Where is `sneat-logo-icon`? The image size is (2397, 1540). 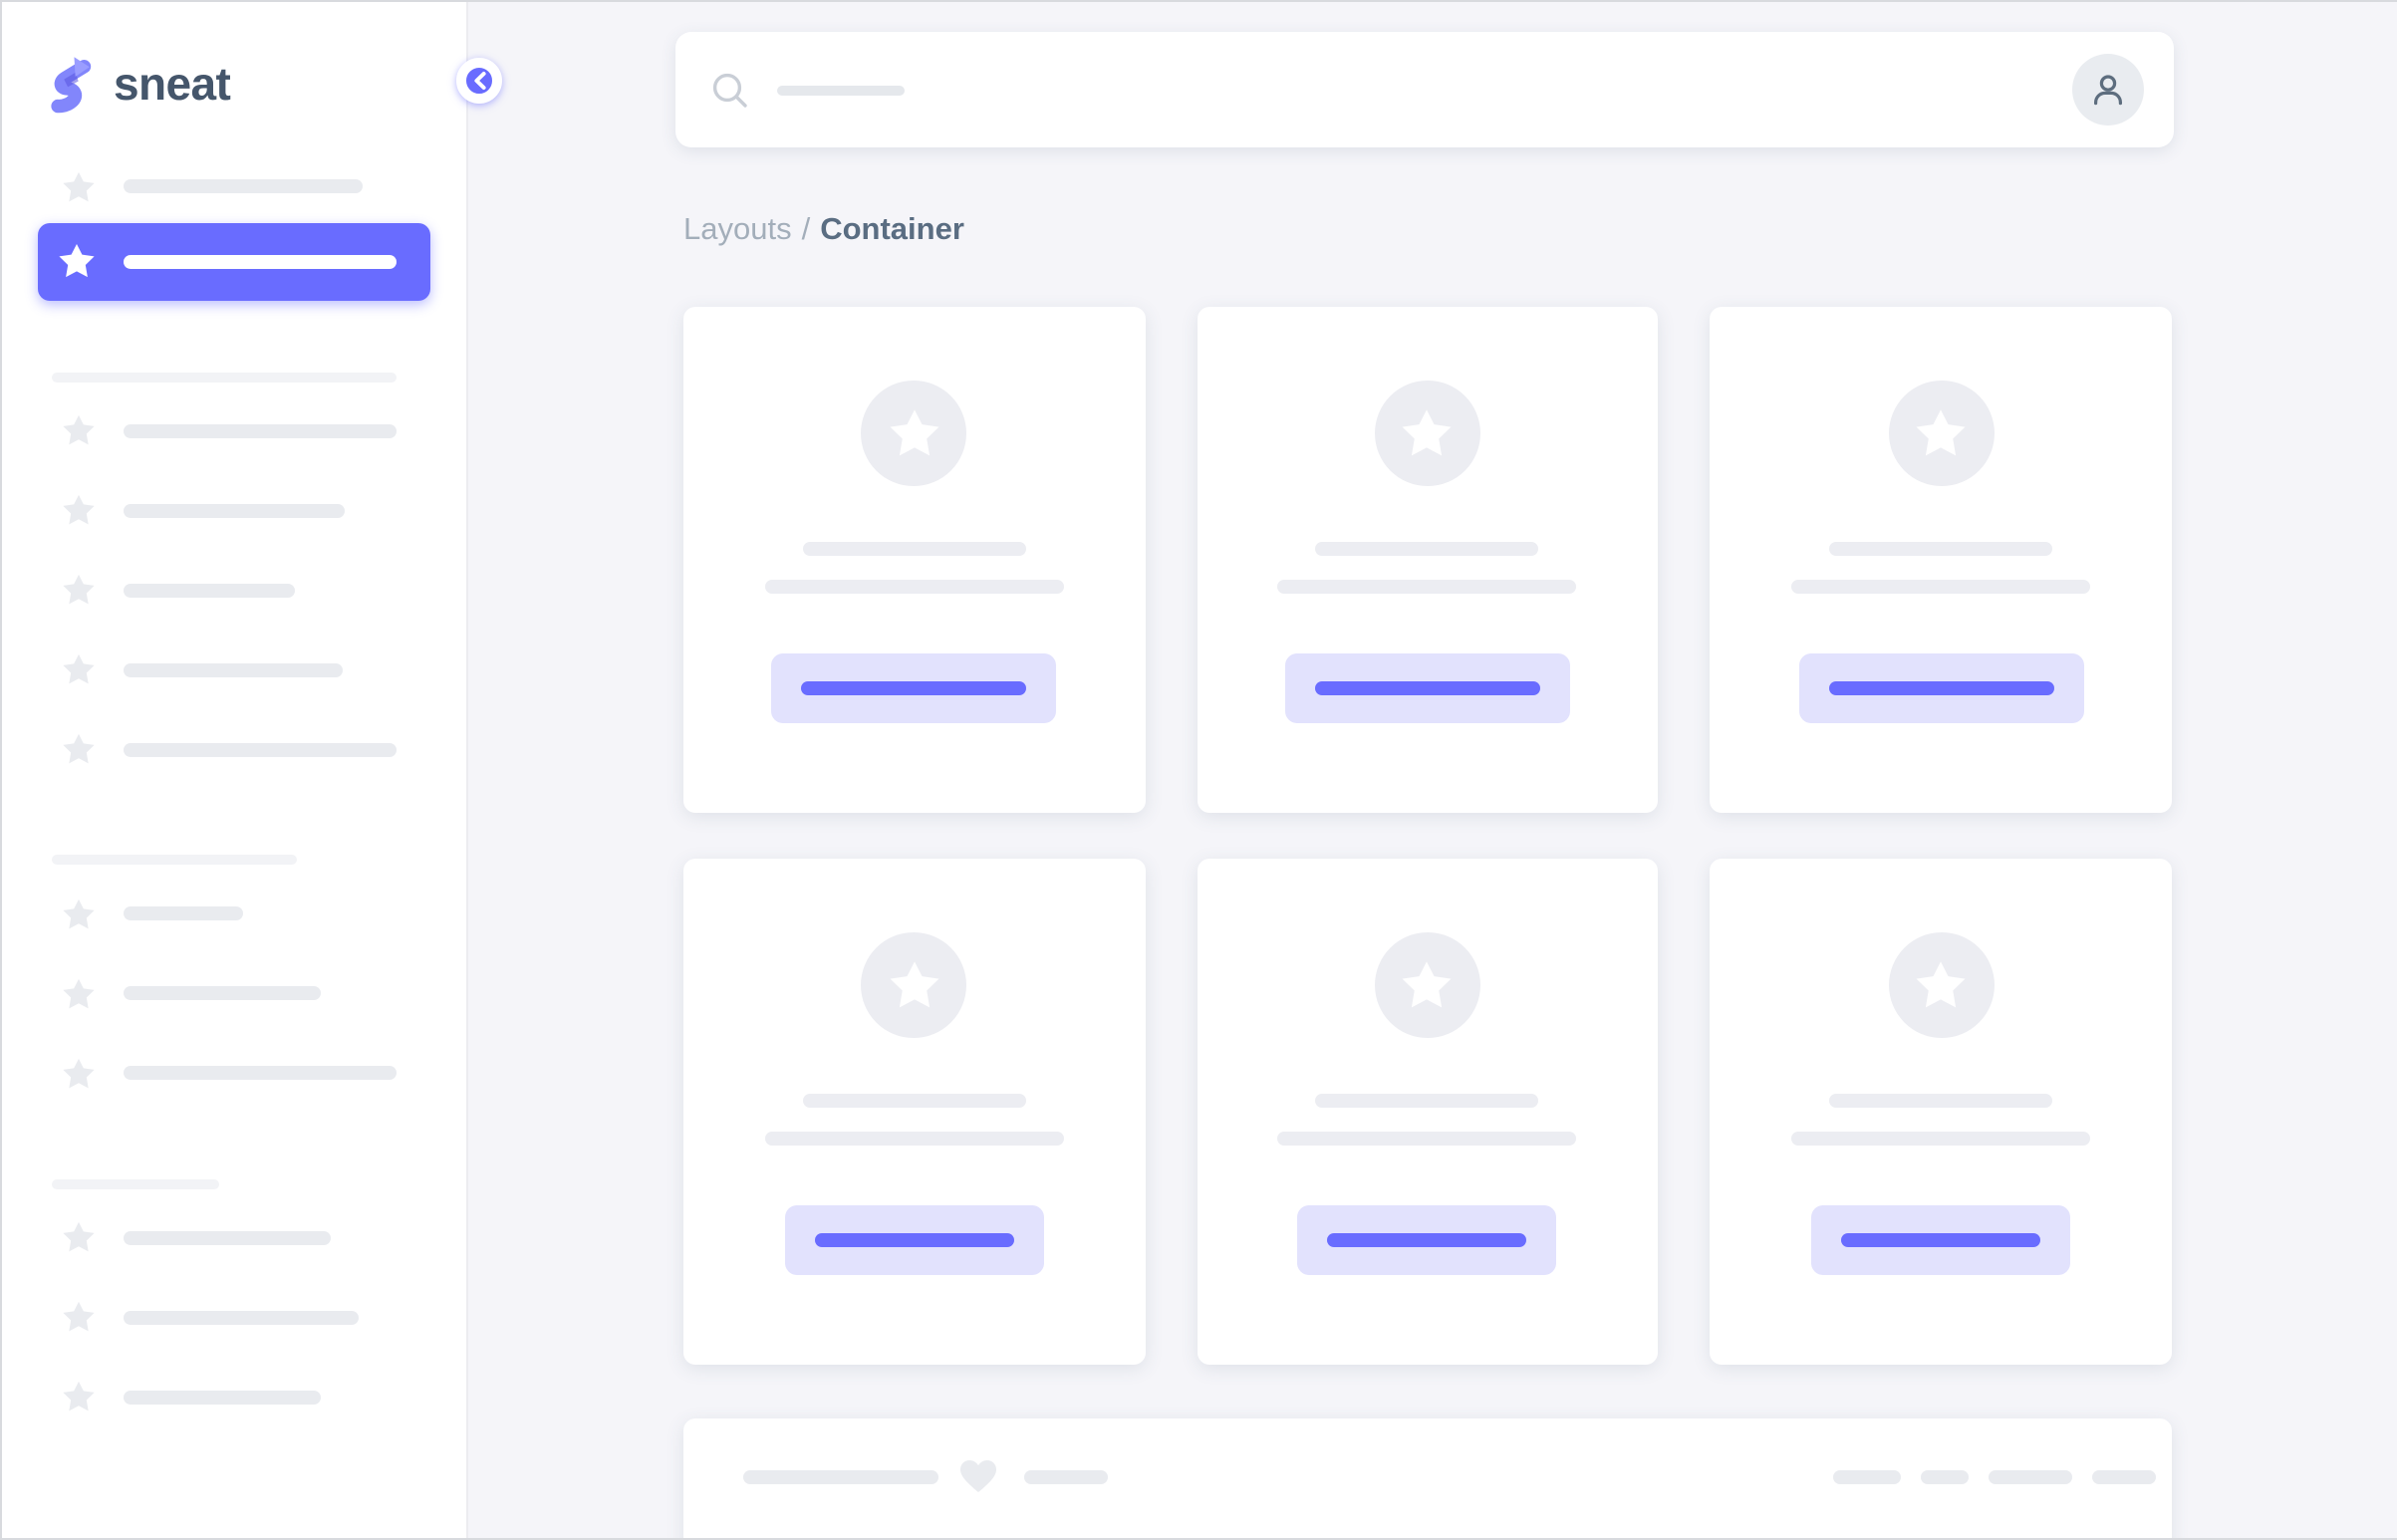
sneat-logo-icon is located at coordinates (71, 85).